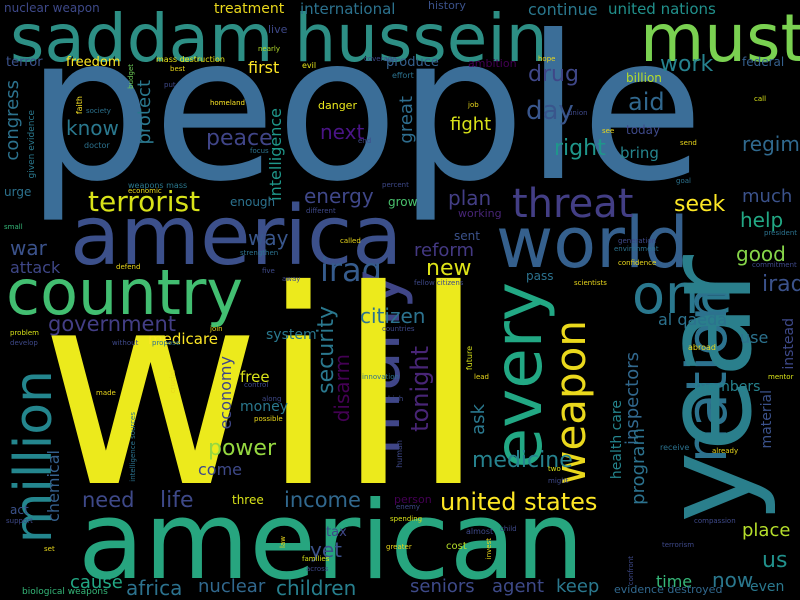 This screenshot has height=600, width=800. What do you see at coordinates (781, 284) in the screenshot?
I see `word-iraqi: iraqi` at bounding box center [781, 284].